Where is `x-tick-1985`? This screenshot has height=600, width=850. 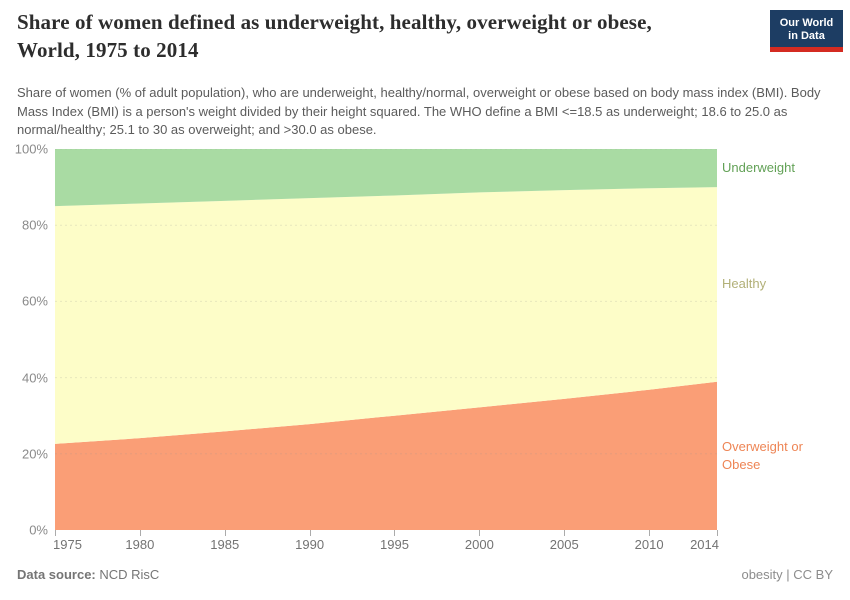
x-tick-1985 is located at coordinates (225, 533).